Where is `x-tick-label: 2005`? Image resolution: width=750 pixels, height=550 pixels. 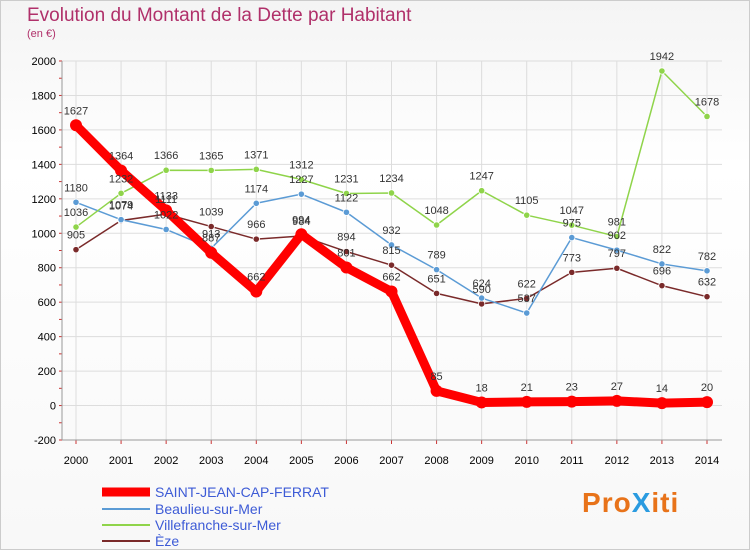 x-tick-label: 2005 is located at coordinates (301, 461).